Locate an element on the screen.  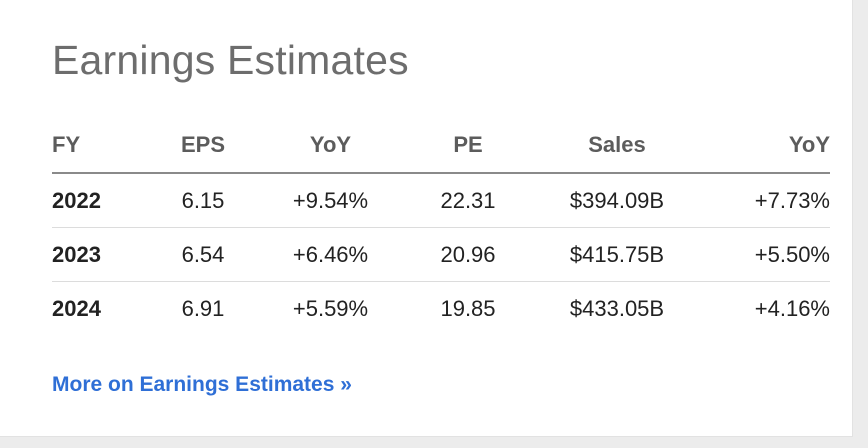
cell-eps-yoy: +5.59% is located at coordinates (330, 308).